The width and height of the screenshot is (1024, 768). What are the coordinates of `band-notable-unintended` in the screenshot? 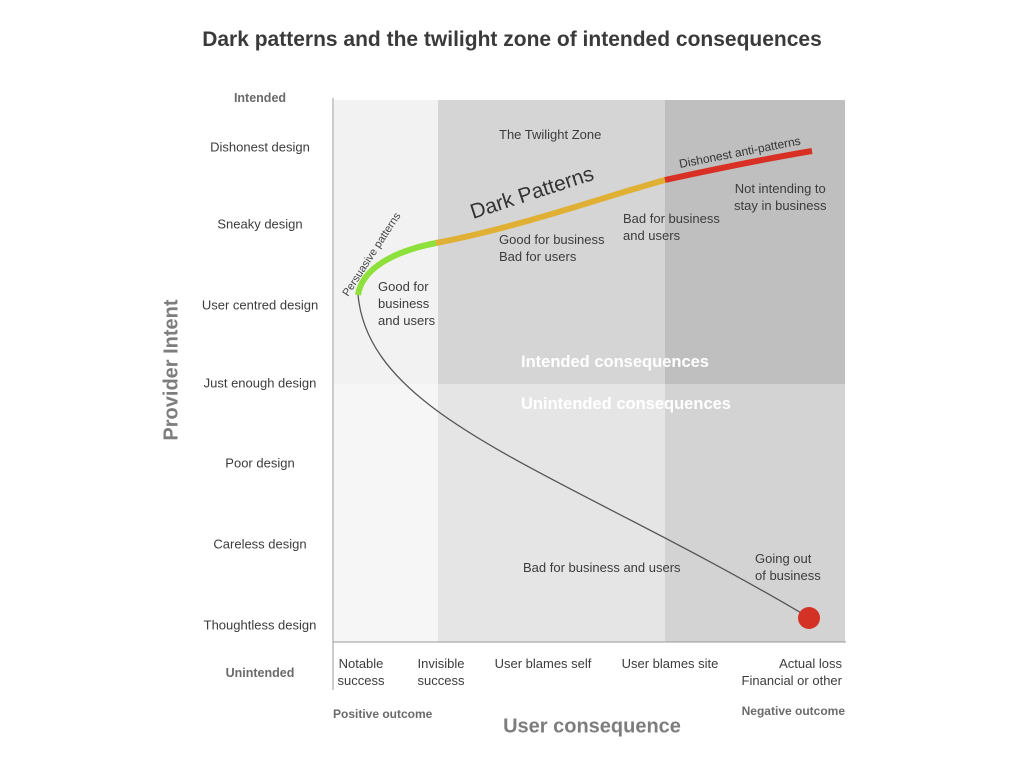 It's located at (386, 513).